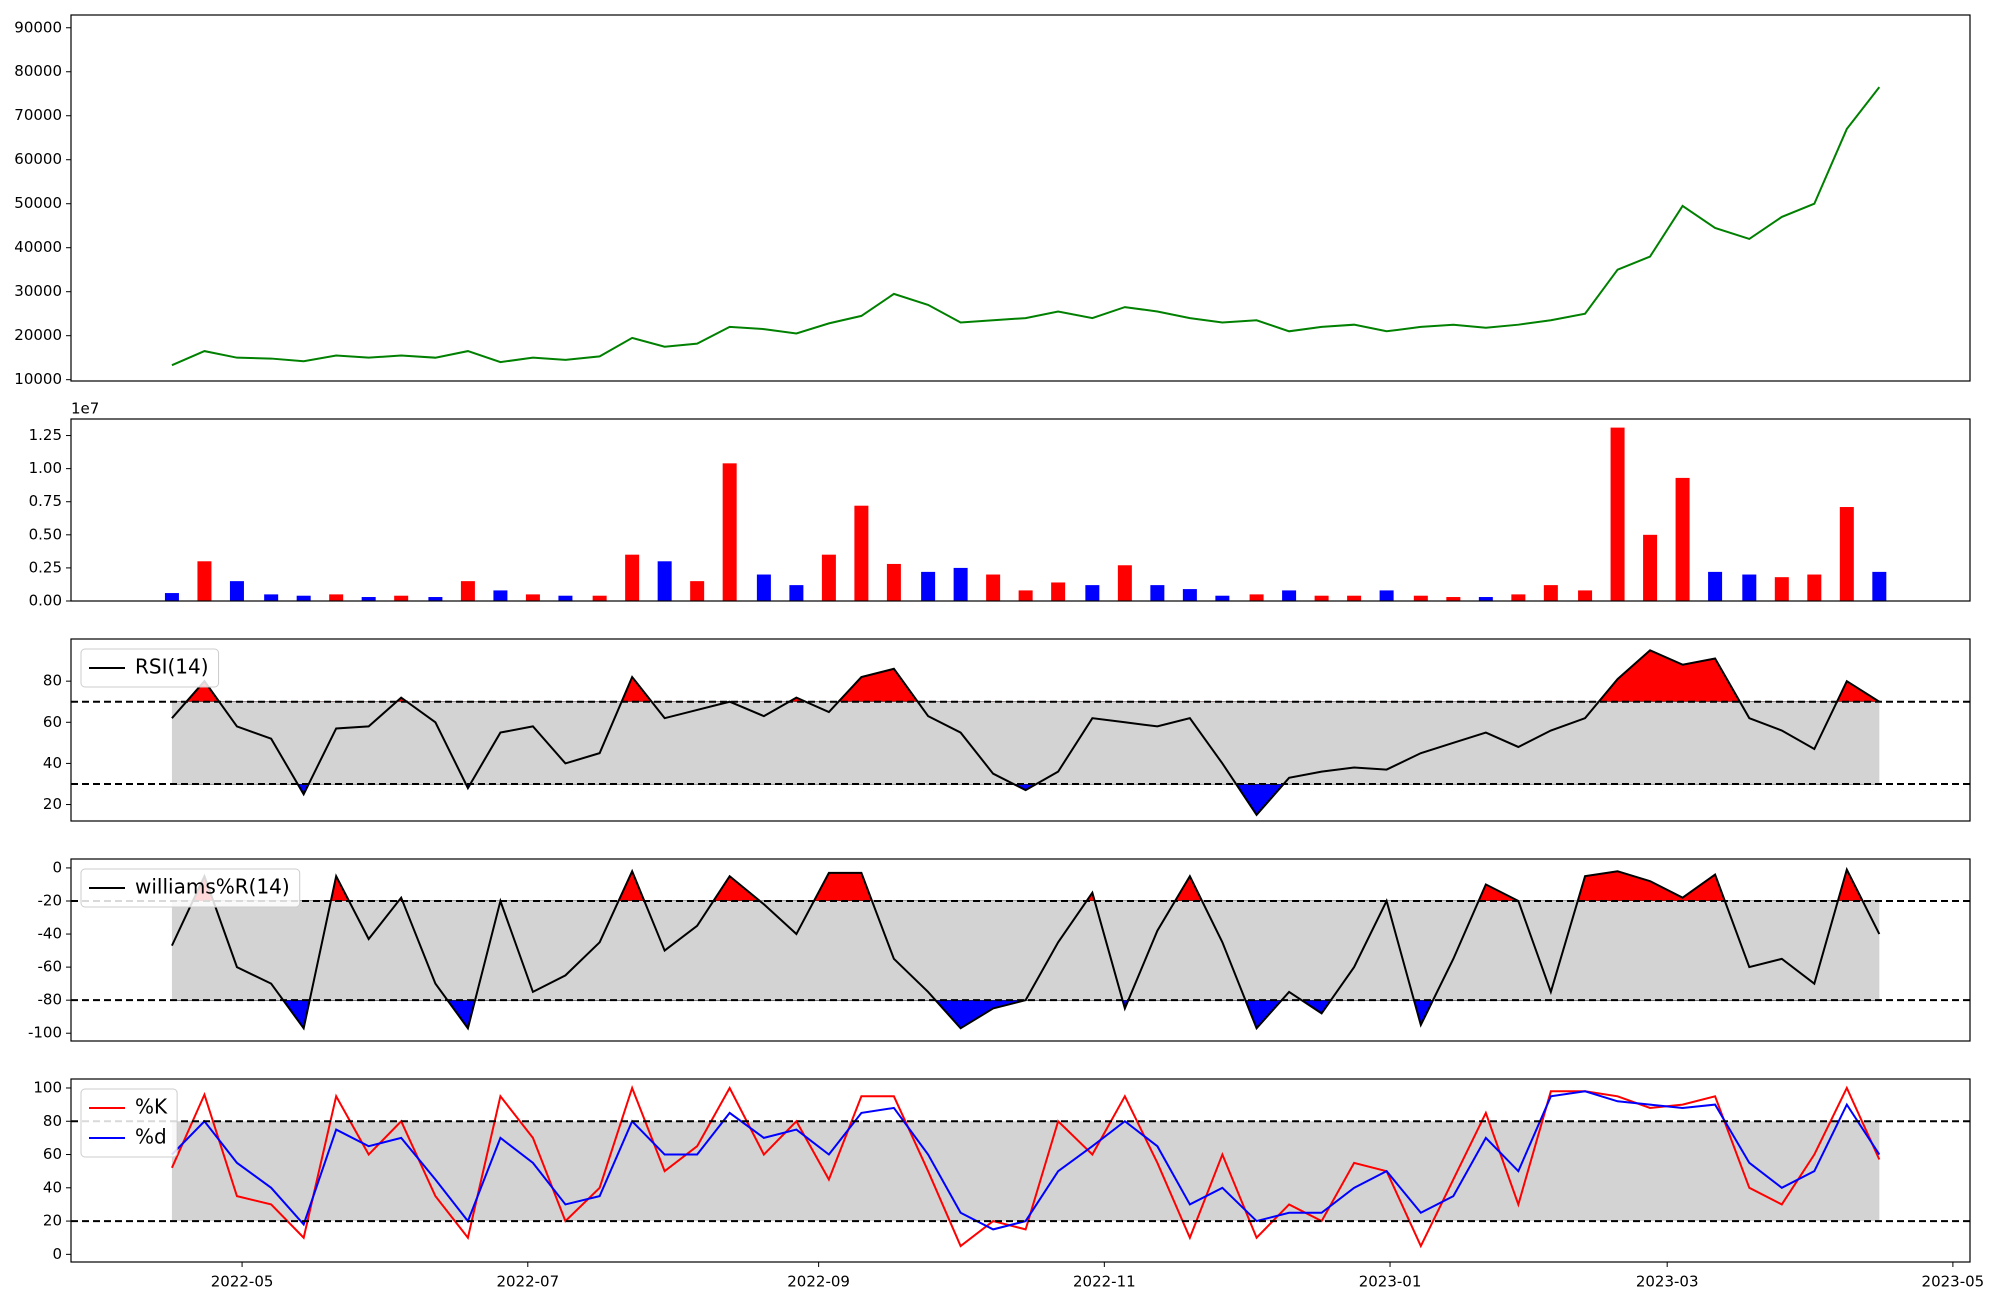 The image size is (2000, 1300). I want to click on x-tick-label: 2022-05, so click(242, 1282).